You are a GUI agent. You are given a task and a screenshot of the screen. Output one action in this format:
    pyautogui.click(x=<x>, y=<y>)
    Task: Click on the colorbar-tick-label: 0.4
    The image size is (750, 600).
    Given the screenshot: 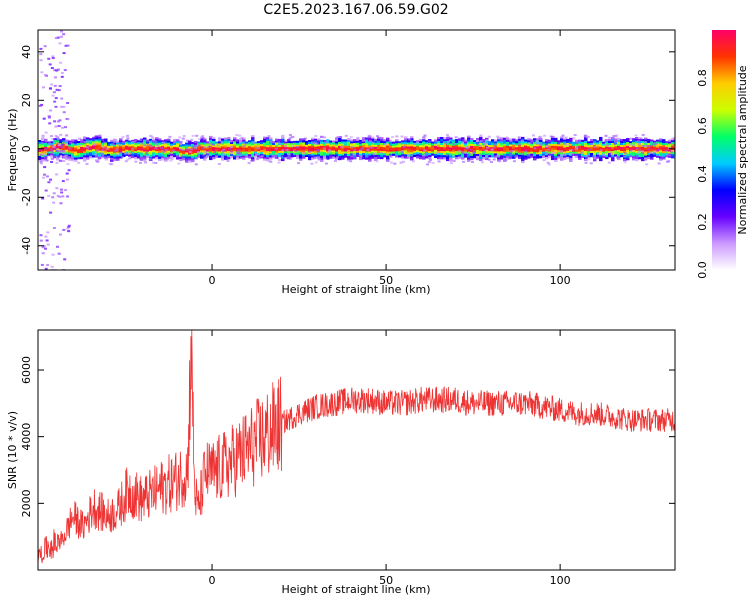 What is the action you would take?
    pyautogui.click(x=702, y=174)
    